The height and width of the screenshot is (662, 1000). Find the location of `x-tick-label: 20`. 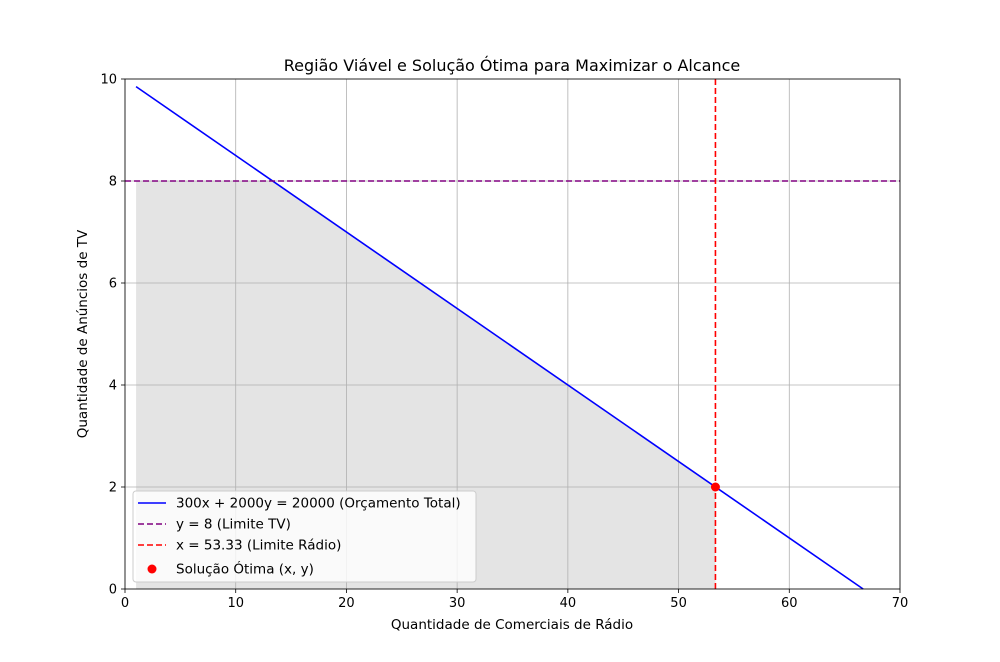

x-tick-label: 20 is located at coordinates (346, 603).